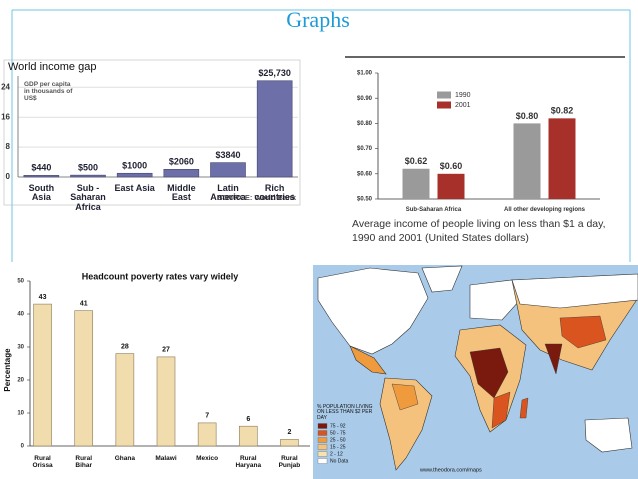 This screenshot has width=638, height=479. Describe the element at coordinates (227, 155) in the screenshot. I see `value-label: $3840` at that location.